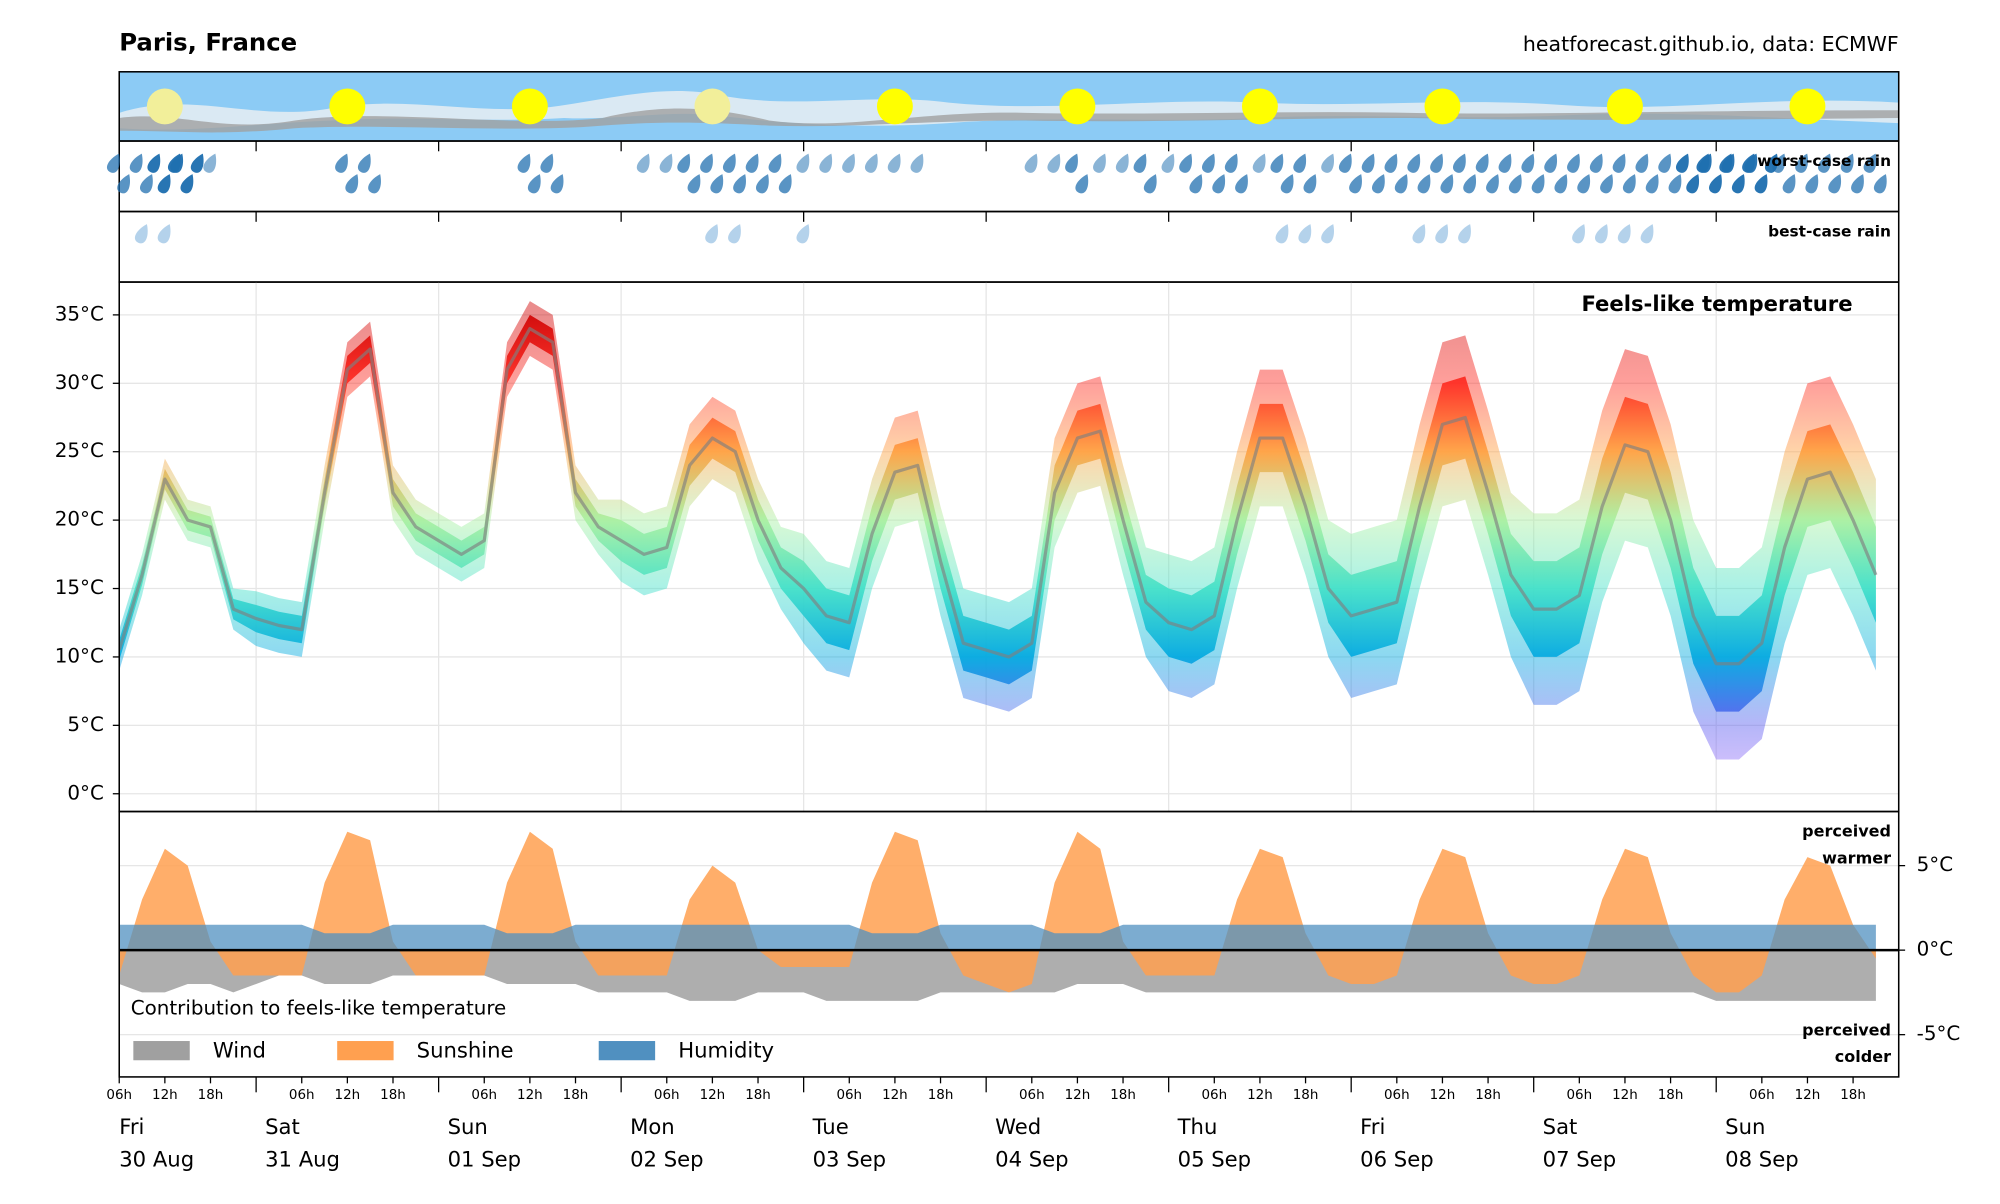  I want to click on x-date-label: 03 Sep, so click(849, 1158).